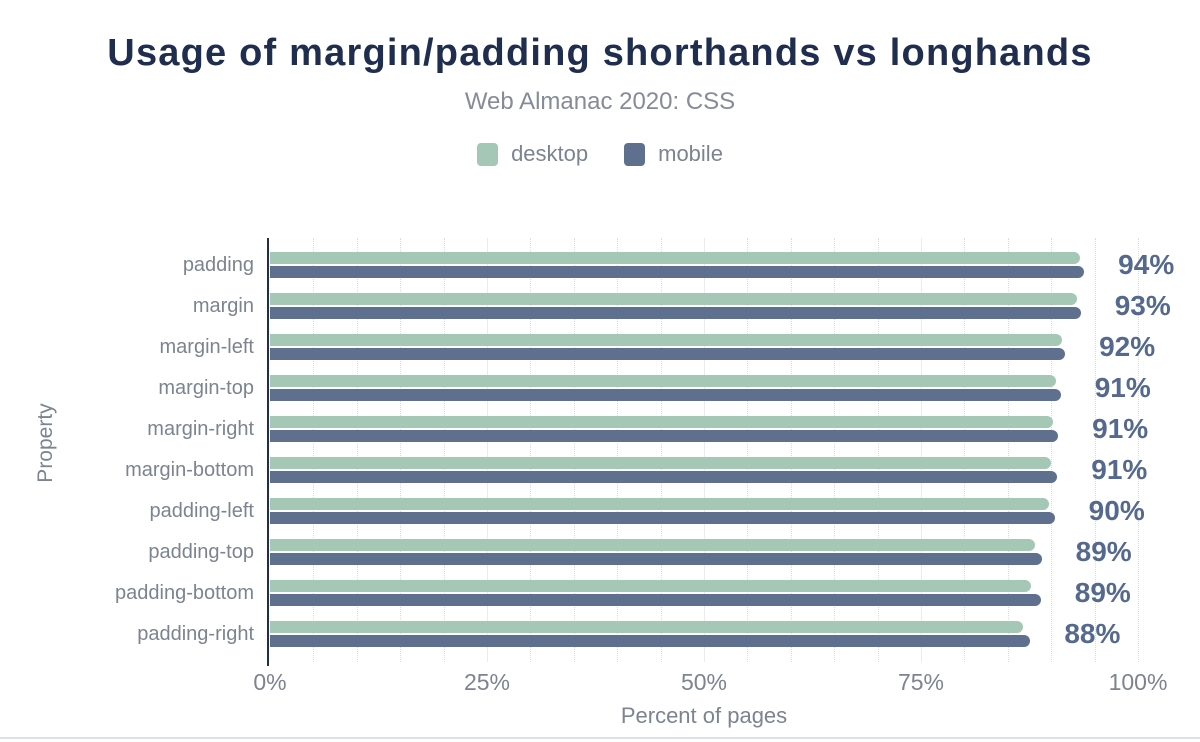 The height and width of the screenshot is (742, 1200). I want to click on bar-row-padding-left: padding-left 90%, so click(600, 504).